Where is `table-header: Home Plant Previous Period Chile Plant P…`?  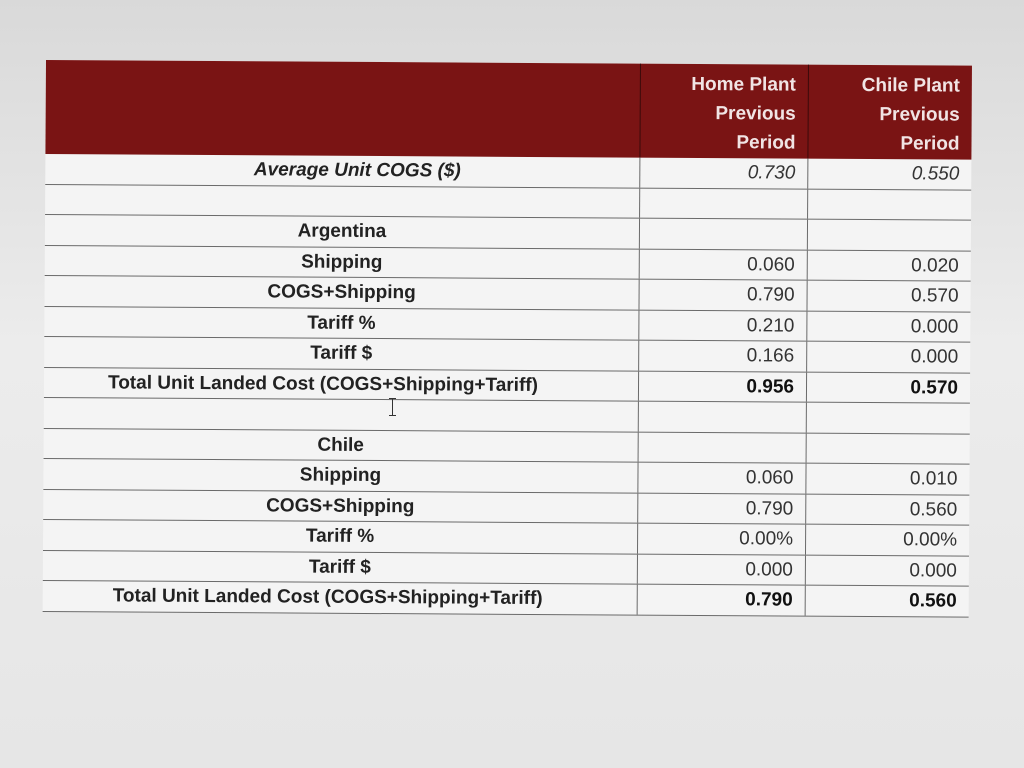 table-header: Home Plant Previous Period Chile Plant P… is located at coordinates (508, 110).